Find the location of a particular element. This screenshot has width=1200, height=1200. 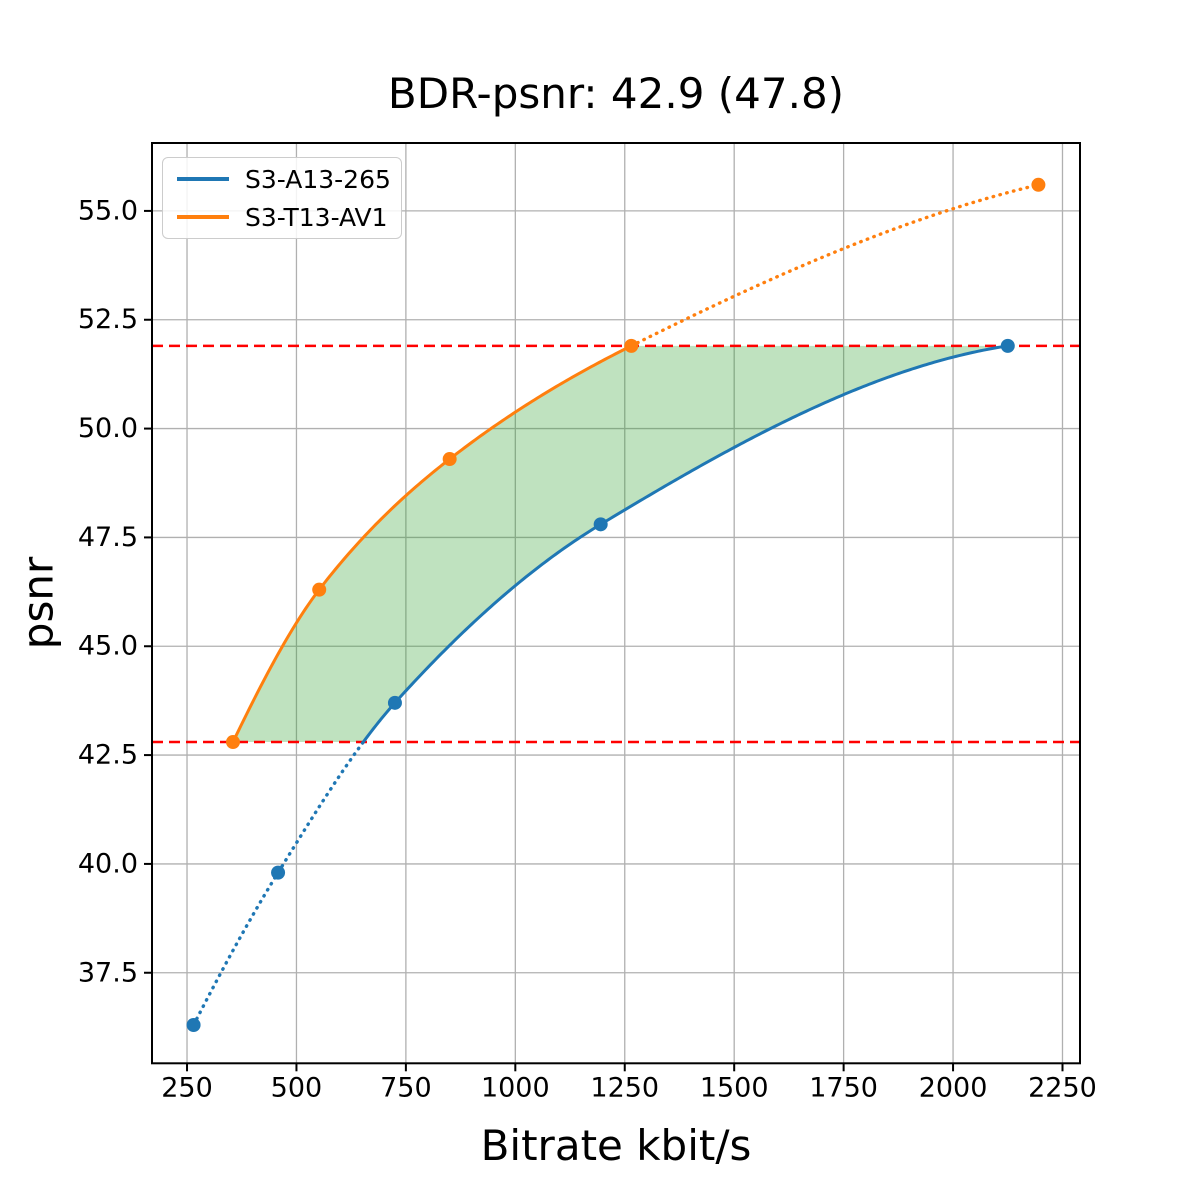

x-tick-label: 750 is located at coordinates (406, 1088).